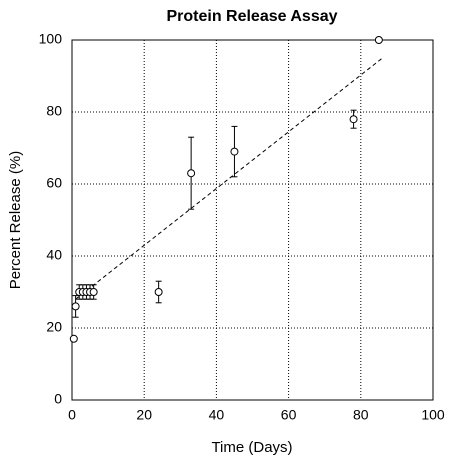 This screenshot has height=464, width=452. Describe the element at coordinates (72, 415) in the screenshot. I see `x-tick-label: 0` at that location.